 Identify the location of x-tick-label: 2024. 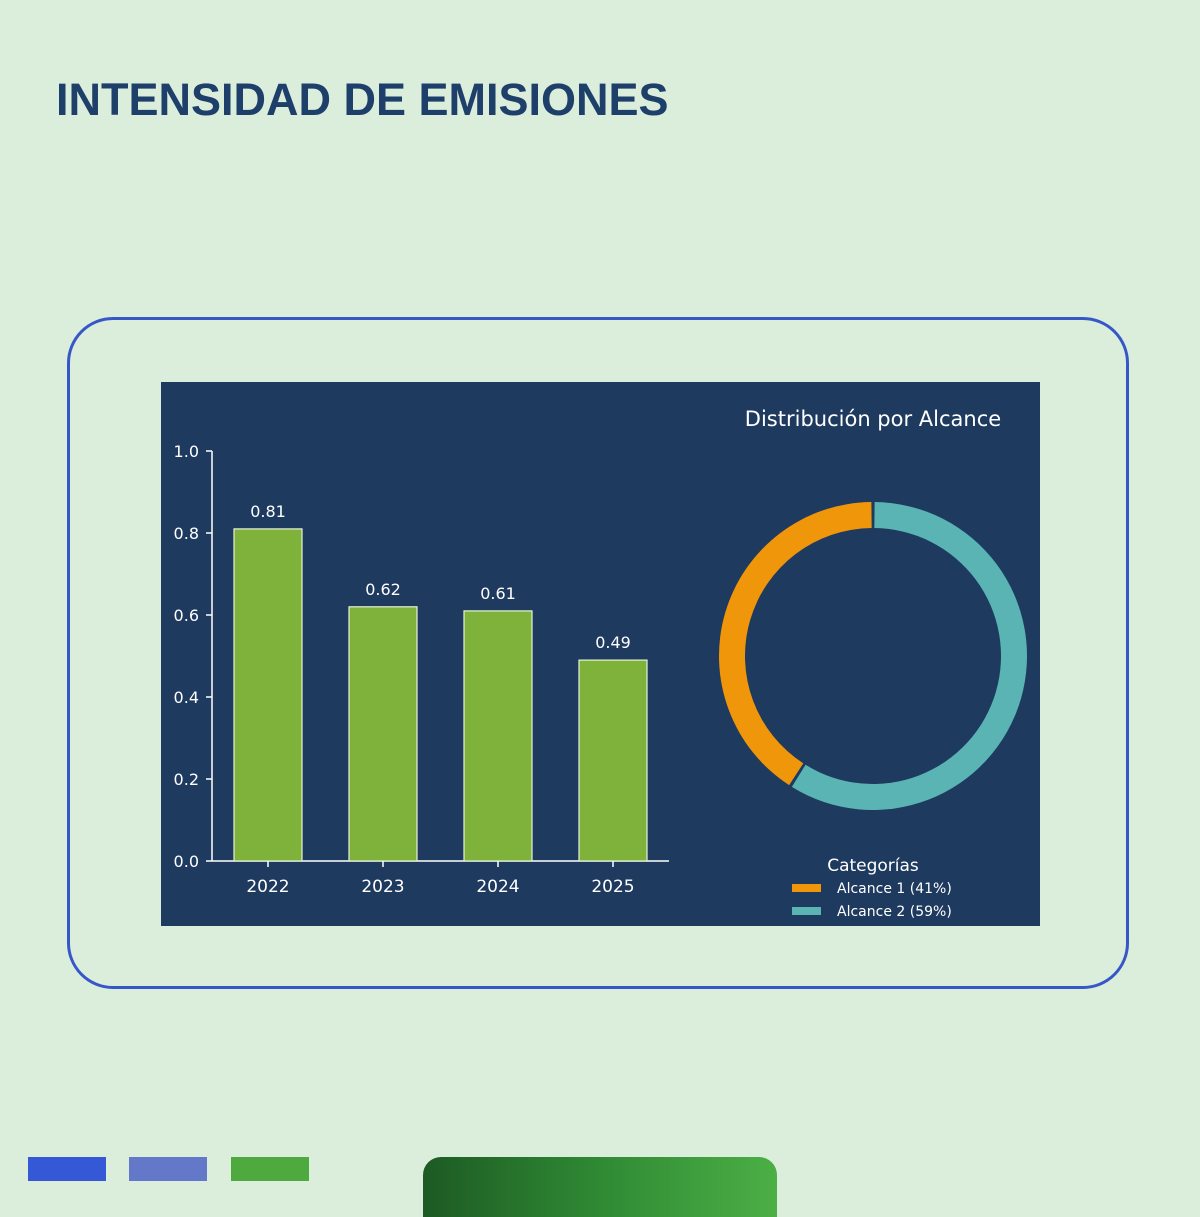
(497, 887).